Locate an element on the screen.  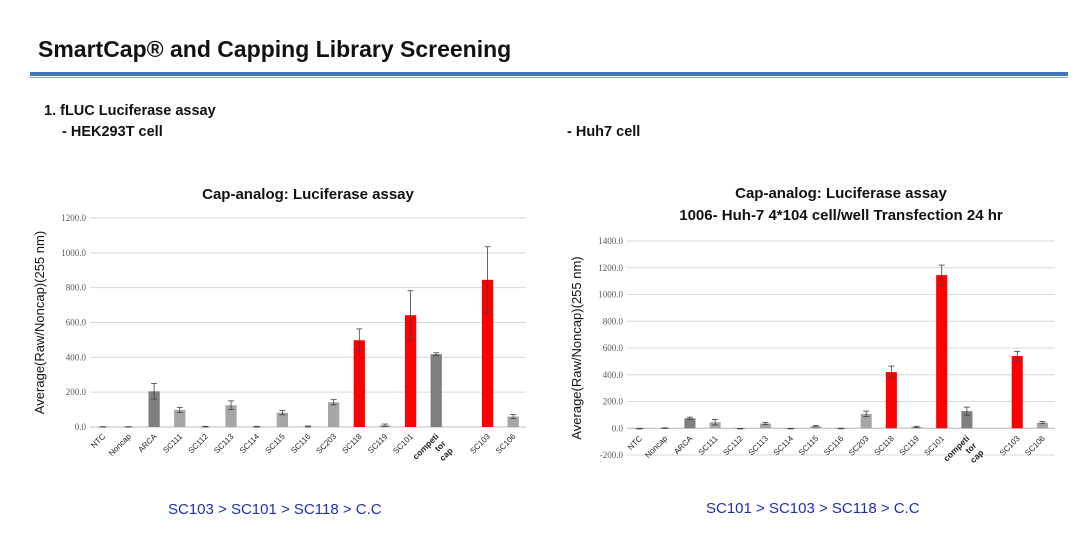
title-rule-thin is located at coordinates (549, 77).